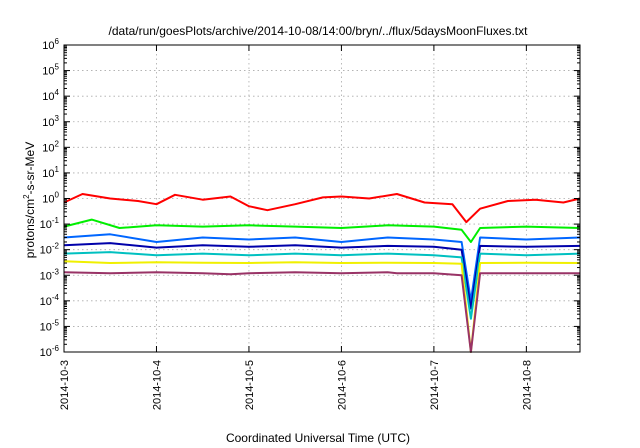 This screenshot has width=640, height=448. What do you see at coordinates (342, 385) in the screenshot?
I see `x-tick-label: 2014-10-6` at bounding box center [342, 385].